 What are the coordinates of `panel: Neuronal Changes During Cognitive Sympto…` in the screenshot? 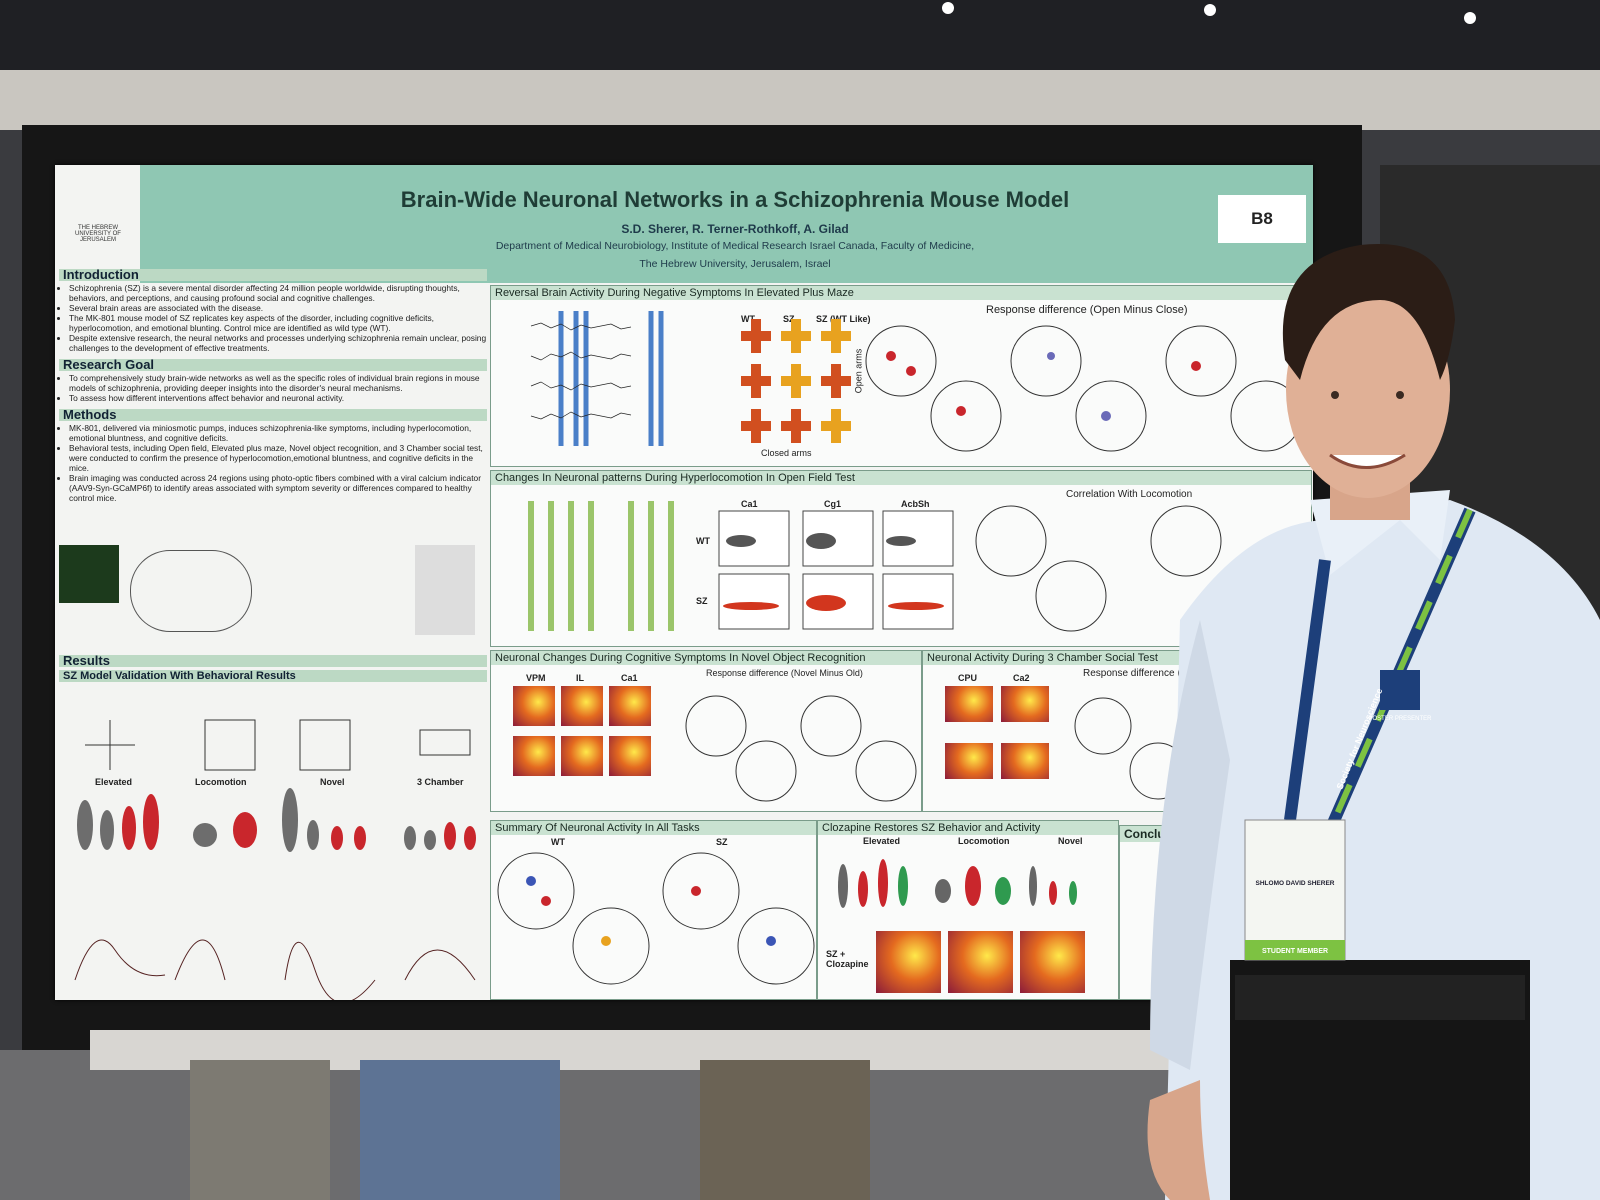 It's located at (706, 731).